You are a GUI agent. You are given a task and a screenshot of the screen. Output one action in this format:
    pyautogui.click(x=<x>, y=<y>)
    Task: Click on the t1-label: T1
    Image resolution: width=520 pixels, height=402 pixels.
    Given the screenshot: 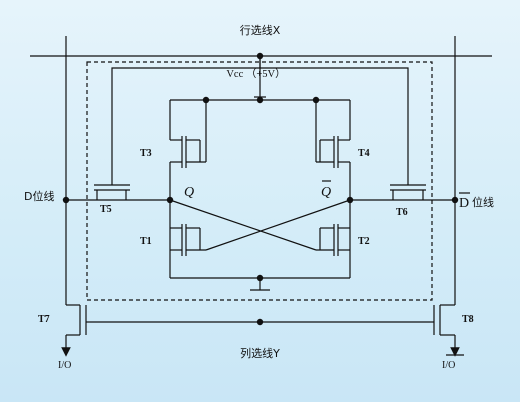 What is the action you would take?
    pyautogui.click(x=146, y=241)
    